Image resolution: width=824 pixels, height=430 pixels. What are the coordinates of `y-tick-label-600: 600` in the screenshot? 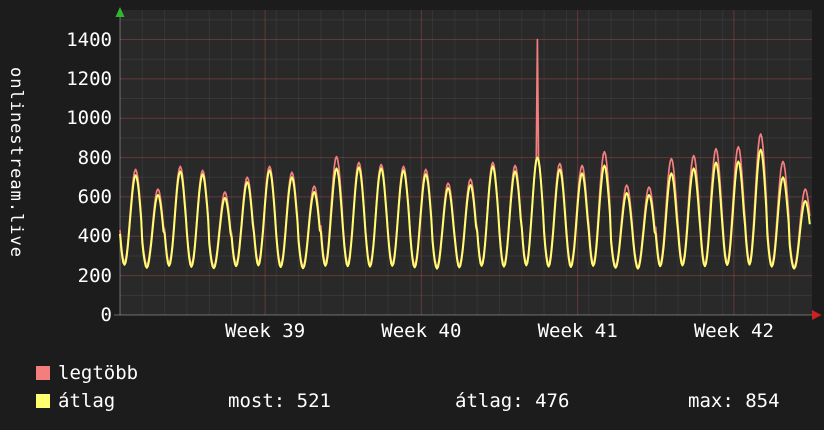 It's located at (94, 196).